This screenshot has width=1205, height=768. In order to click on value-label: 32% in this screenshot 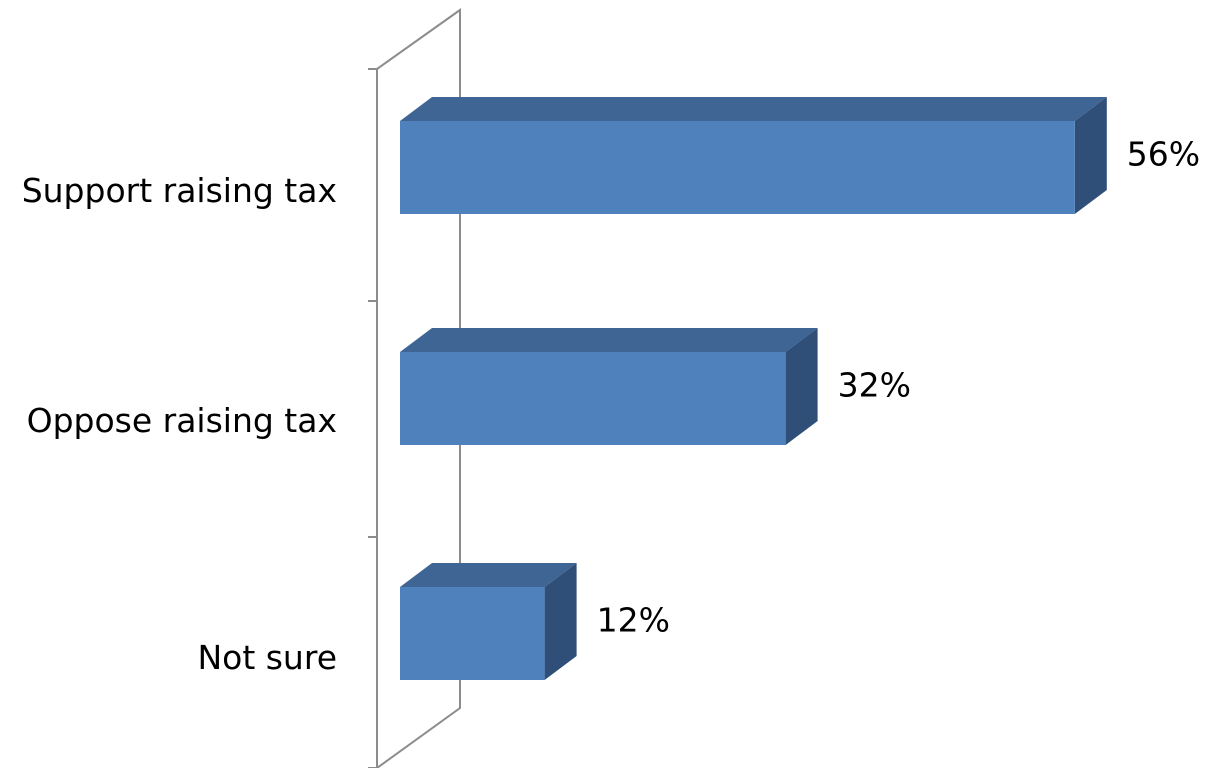, I will do `click(874, 385)`.